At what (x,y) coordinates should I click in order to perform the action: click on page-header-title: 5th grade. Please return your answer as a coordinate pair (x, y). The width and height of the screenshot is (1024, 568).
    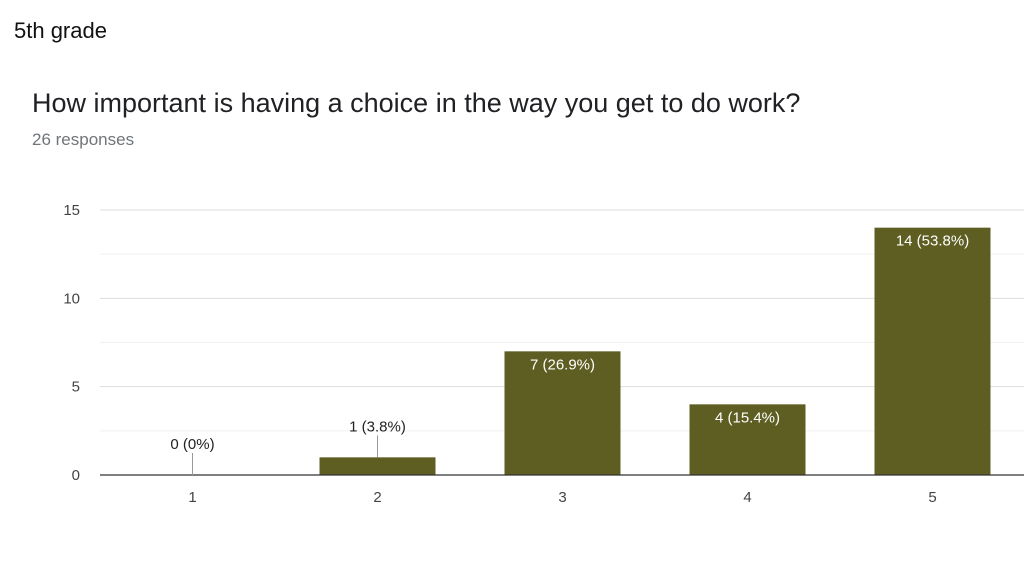
    Looking at the image, I should click on (60, 30).